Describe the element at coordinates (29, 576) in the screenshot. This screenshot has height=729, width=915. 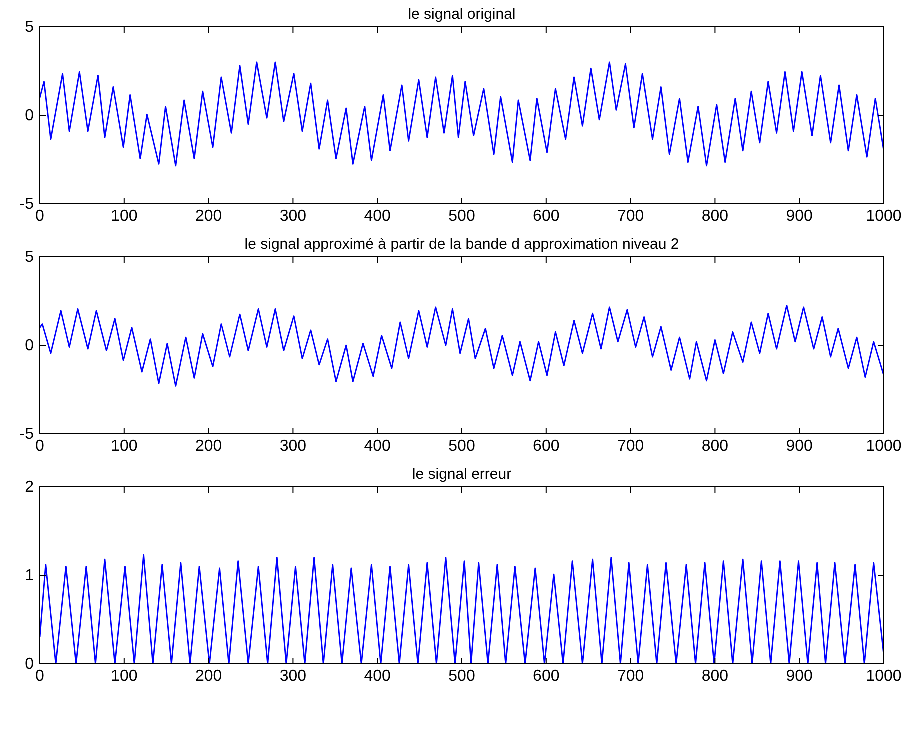
I see `y-tick-label: 1` at that location.